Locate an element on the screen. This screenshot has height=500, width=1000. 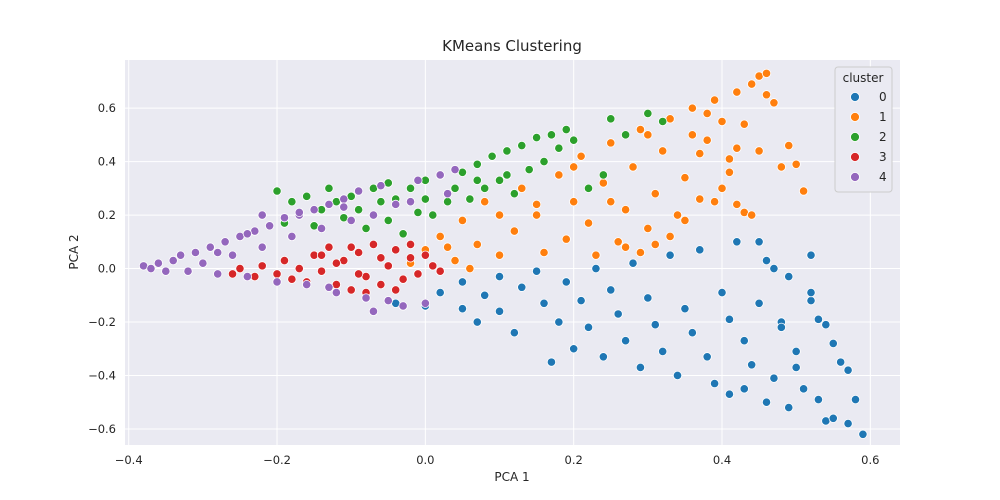
legend-label: 0 is located at coordinates (883, 97).